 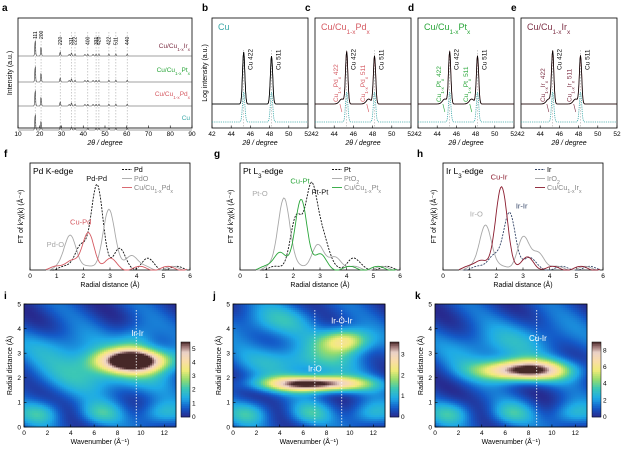 I want to click on legend-label-g: Cu/Cu1-xPtx, so click(x=362, y=189).